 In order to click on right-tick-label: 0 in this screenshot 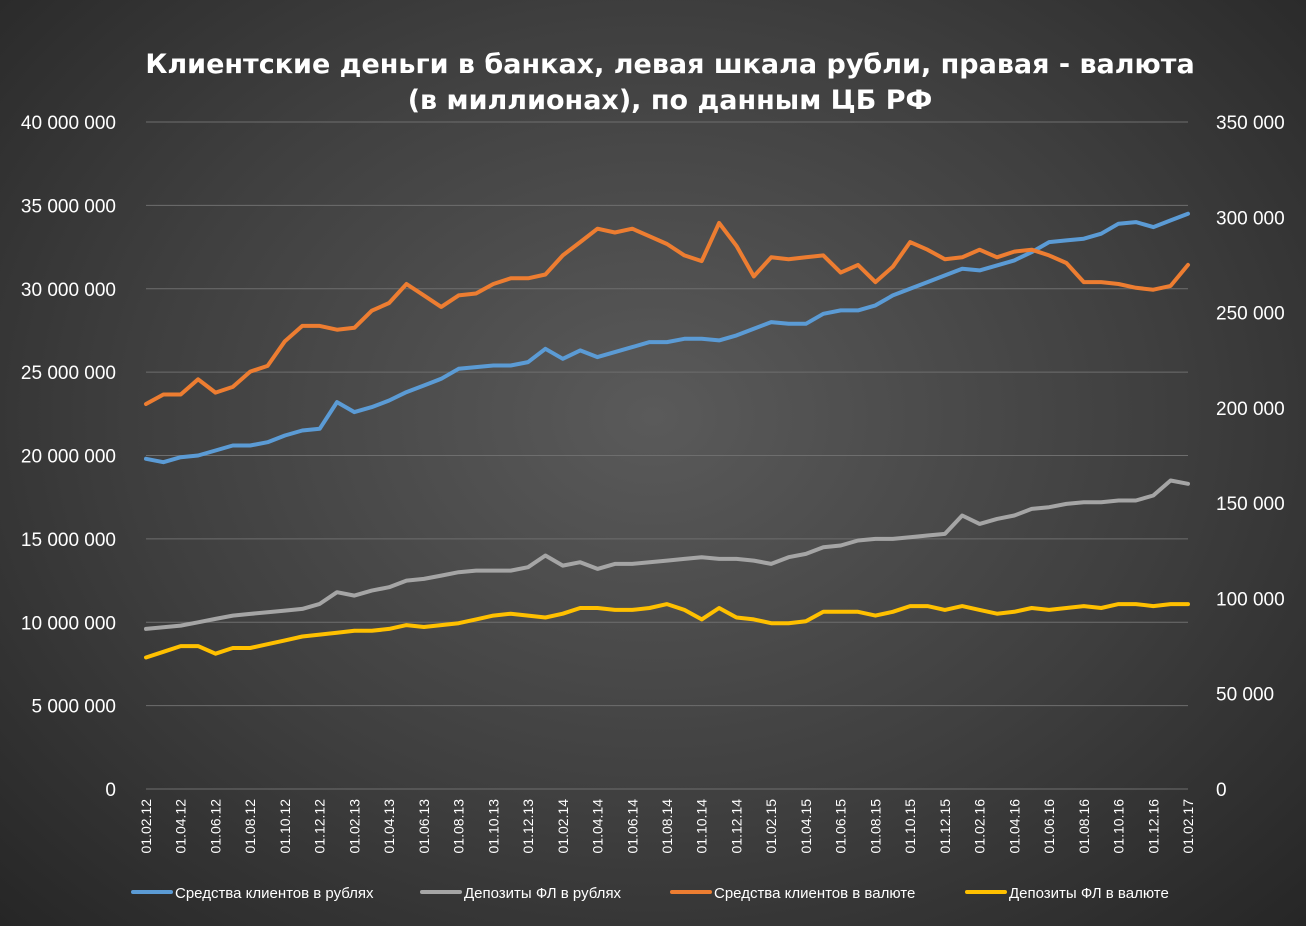, I will do `click(1221, 790)`.